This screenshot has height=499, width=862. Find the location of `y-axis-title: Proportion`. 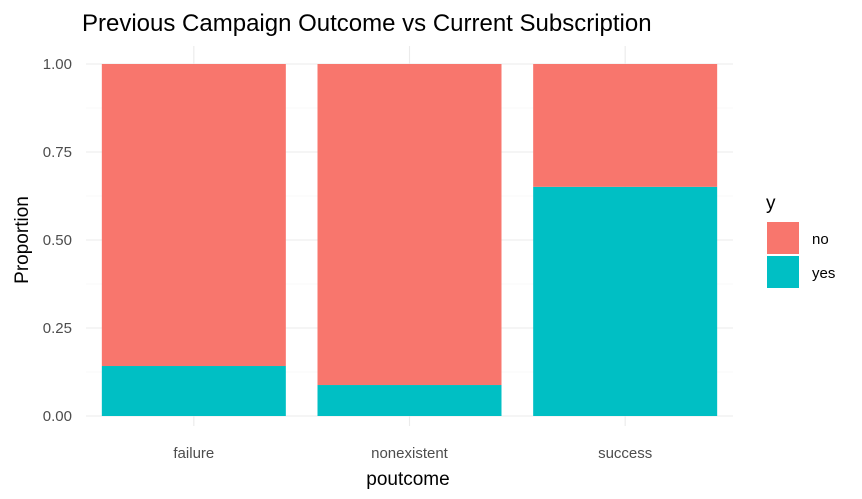

y-axis-title: Proportion is located at coordinates (22, 240).